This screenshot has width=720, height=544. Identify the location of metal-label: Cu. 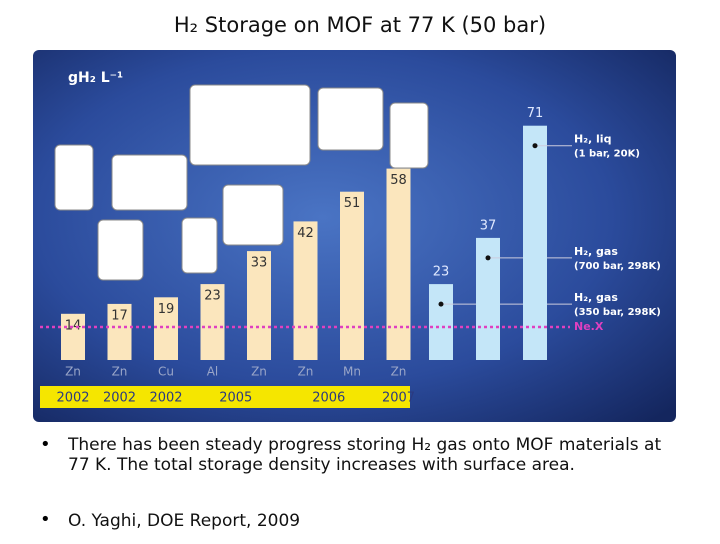
(166, 372).